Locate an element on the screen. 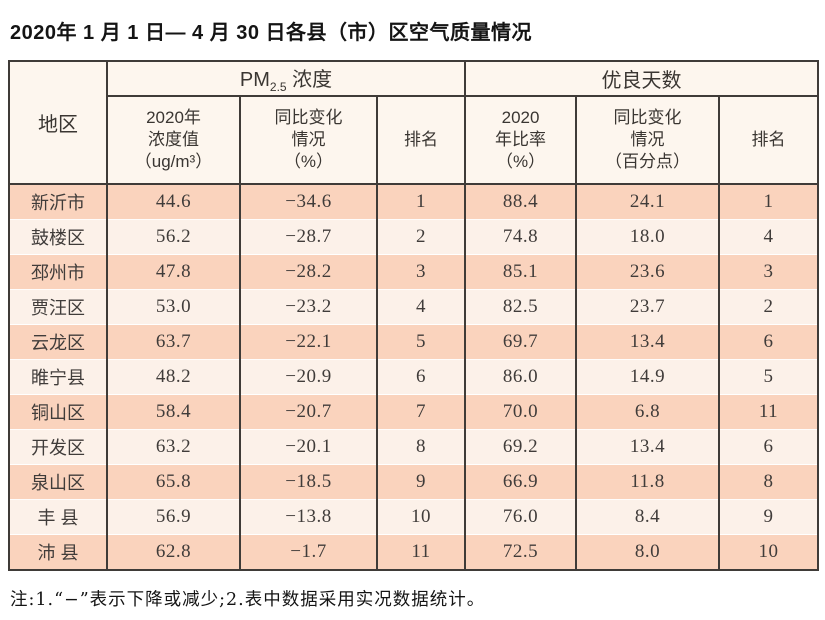 This screenshot has height=620, width=825. days-change-cell: 14.9 is located at coordinates (648, 377).